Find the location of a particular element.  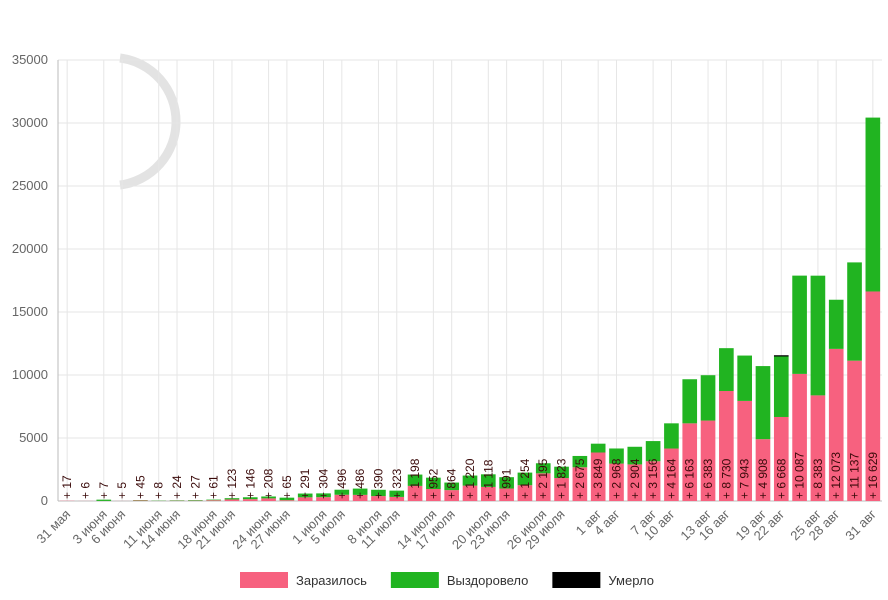

value-label: + 952 is located at coordinates (433, 483).